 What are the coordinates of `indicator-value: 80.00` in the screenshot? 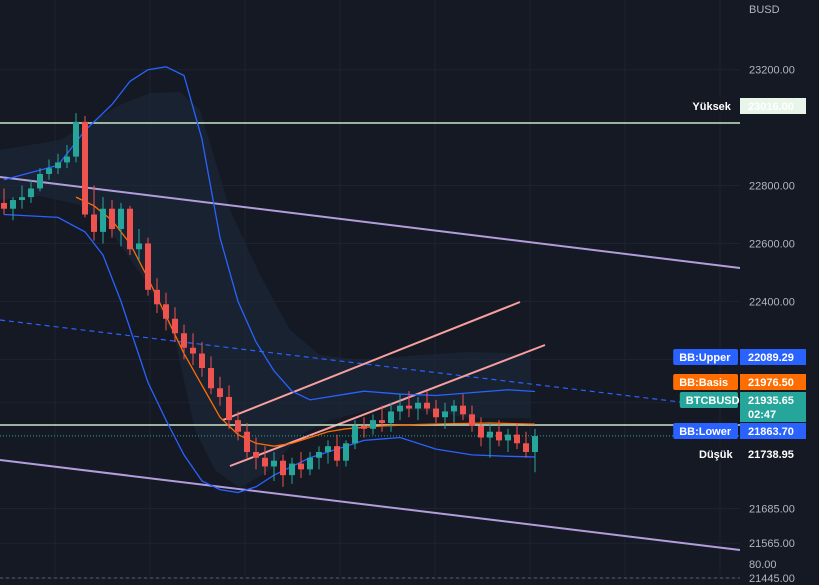 It's located at (763, 565).